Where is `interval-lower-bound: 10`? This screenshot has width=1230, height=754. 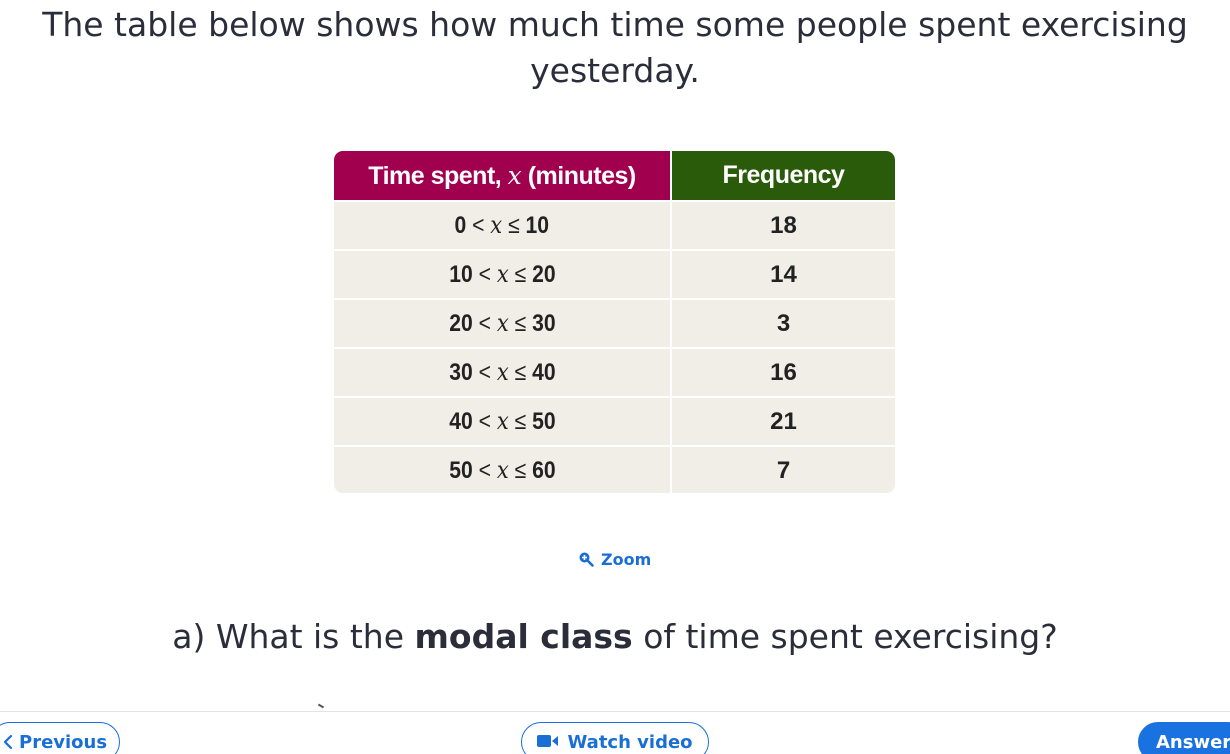
interval-lower-bound: 10 is located at coordinates (460, 274).